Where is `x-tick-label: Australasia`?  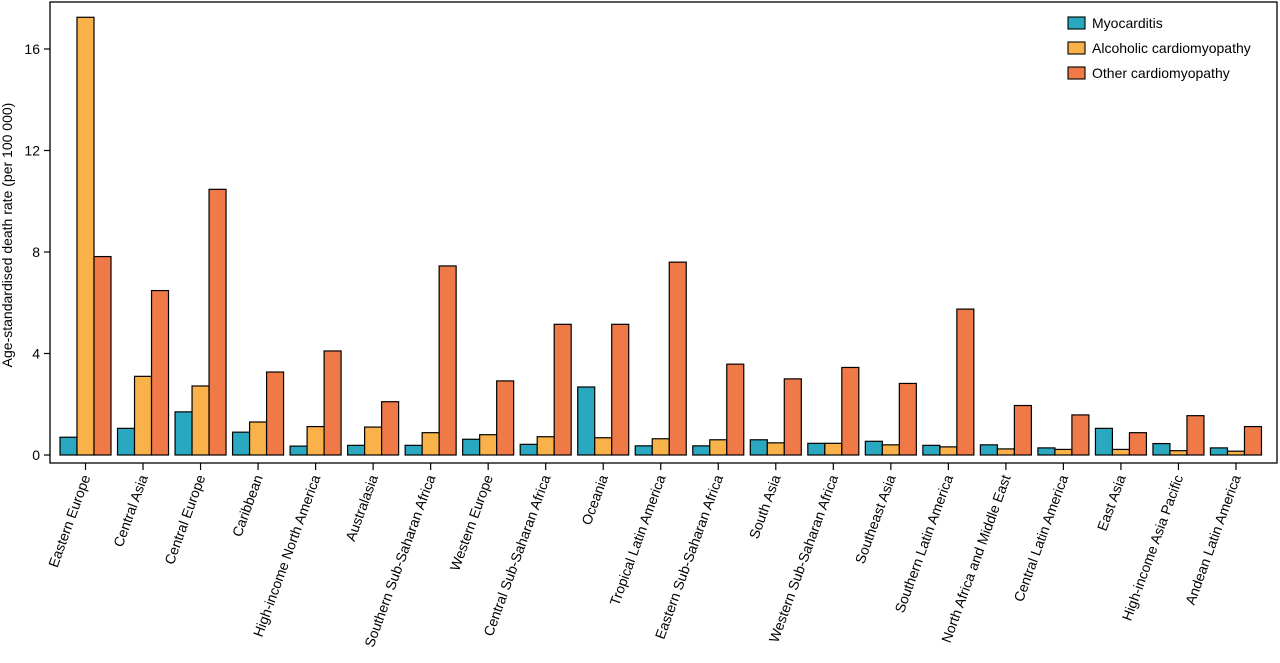 x-tick-label: Australasia is located at coordinates (361, 507).